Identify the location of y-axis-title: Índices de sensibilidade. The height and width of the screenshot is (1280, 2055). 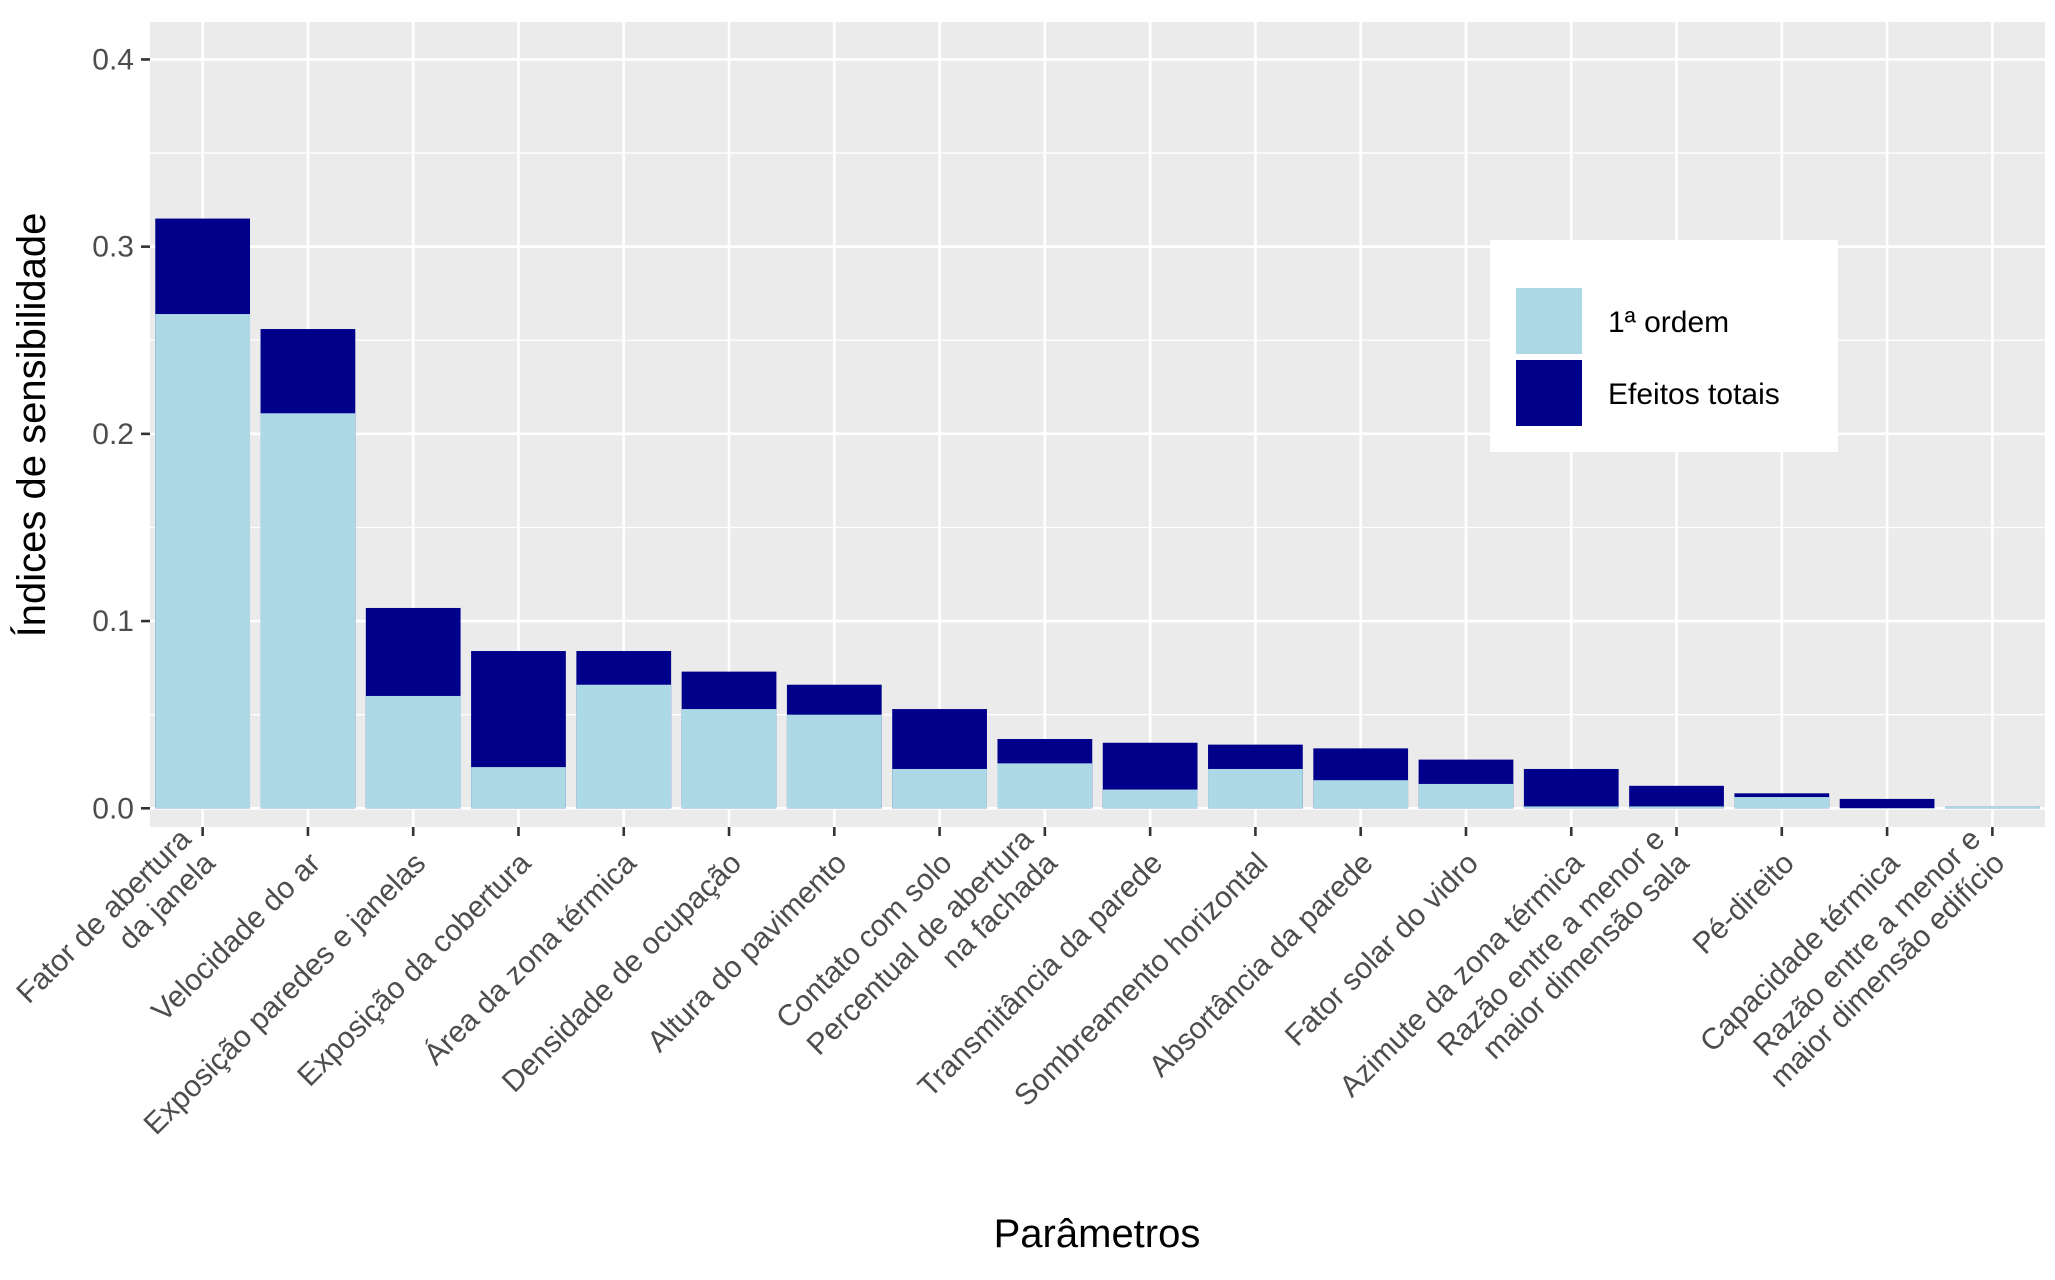
(31, 425).